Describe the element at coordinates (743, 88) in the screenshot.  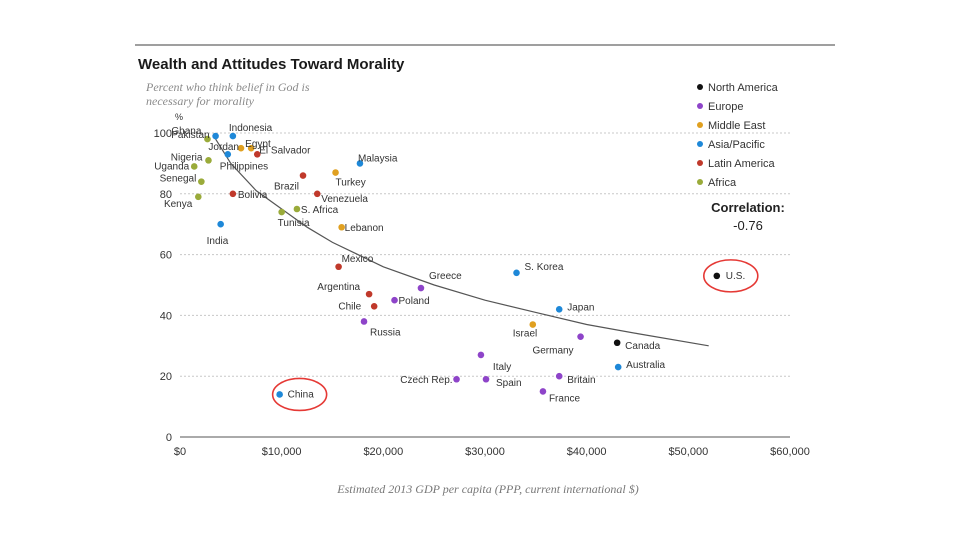
I see `legend-label-north-america: North America` at that location.